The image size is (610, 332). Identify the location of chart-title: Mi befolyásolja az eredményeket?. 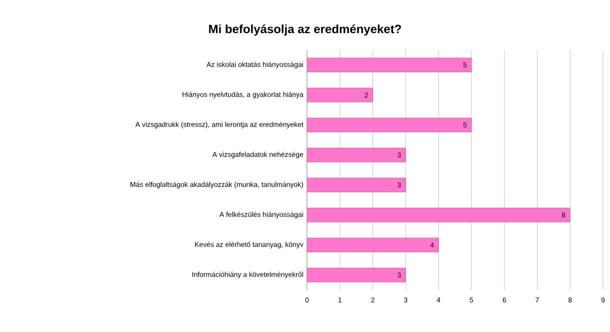
(305, 30).